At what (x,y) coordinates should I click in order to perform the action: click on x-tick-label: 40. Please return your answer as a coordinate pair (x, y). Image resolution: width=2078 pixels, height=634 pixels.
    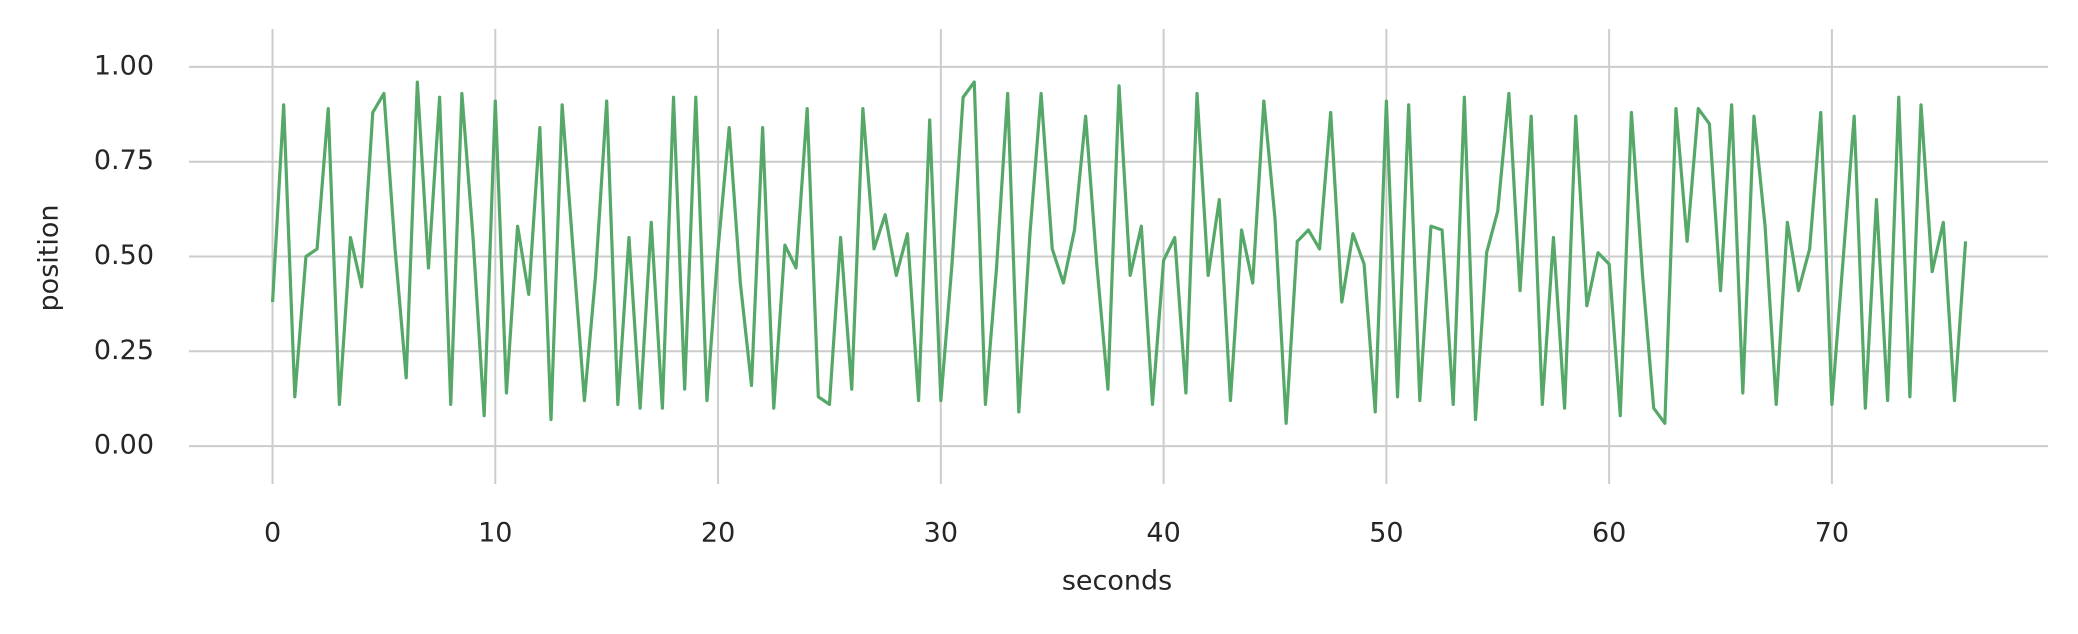
    Looking at the image, I should click on (1163, 533).